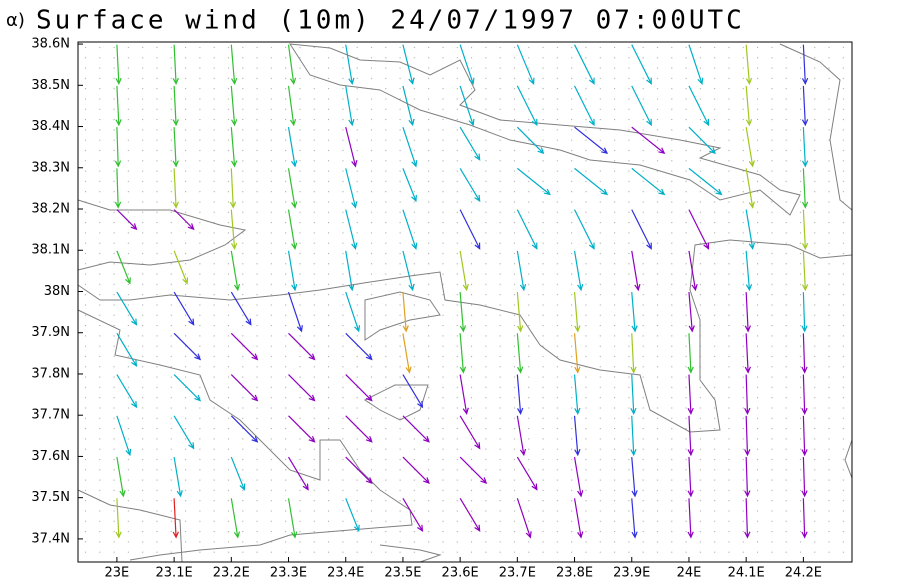  I want to click on x-tick-label: 23.7E, so click(517, 573).